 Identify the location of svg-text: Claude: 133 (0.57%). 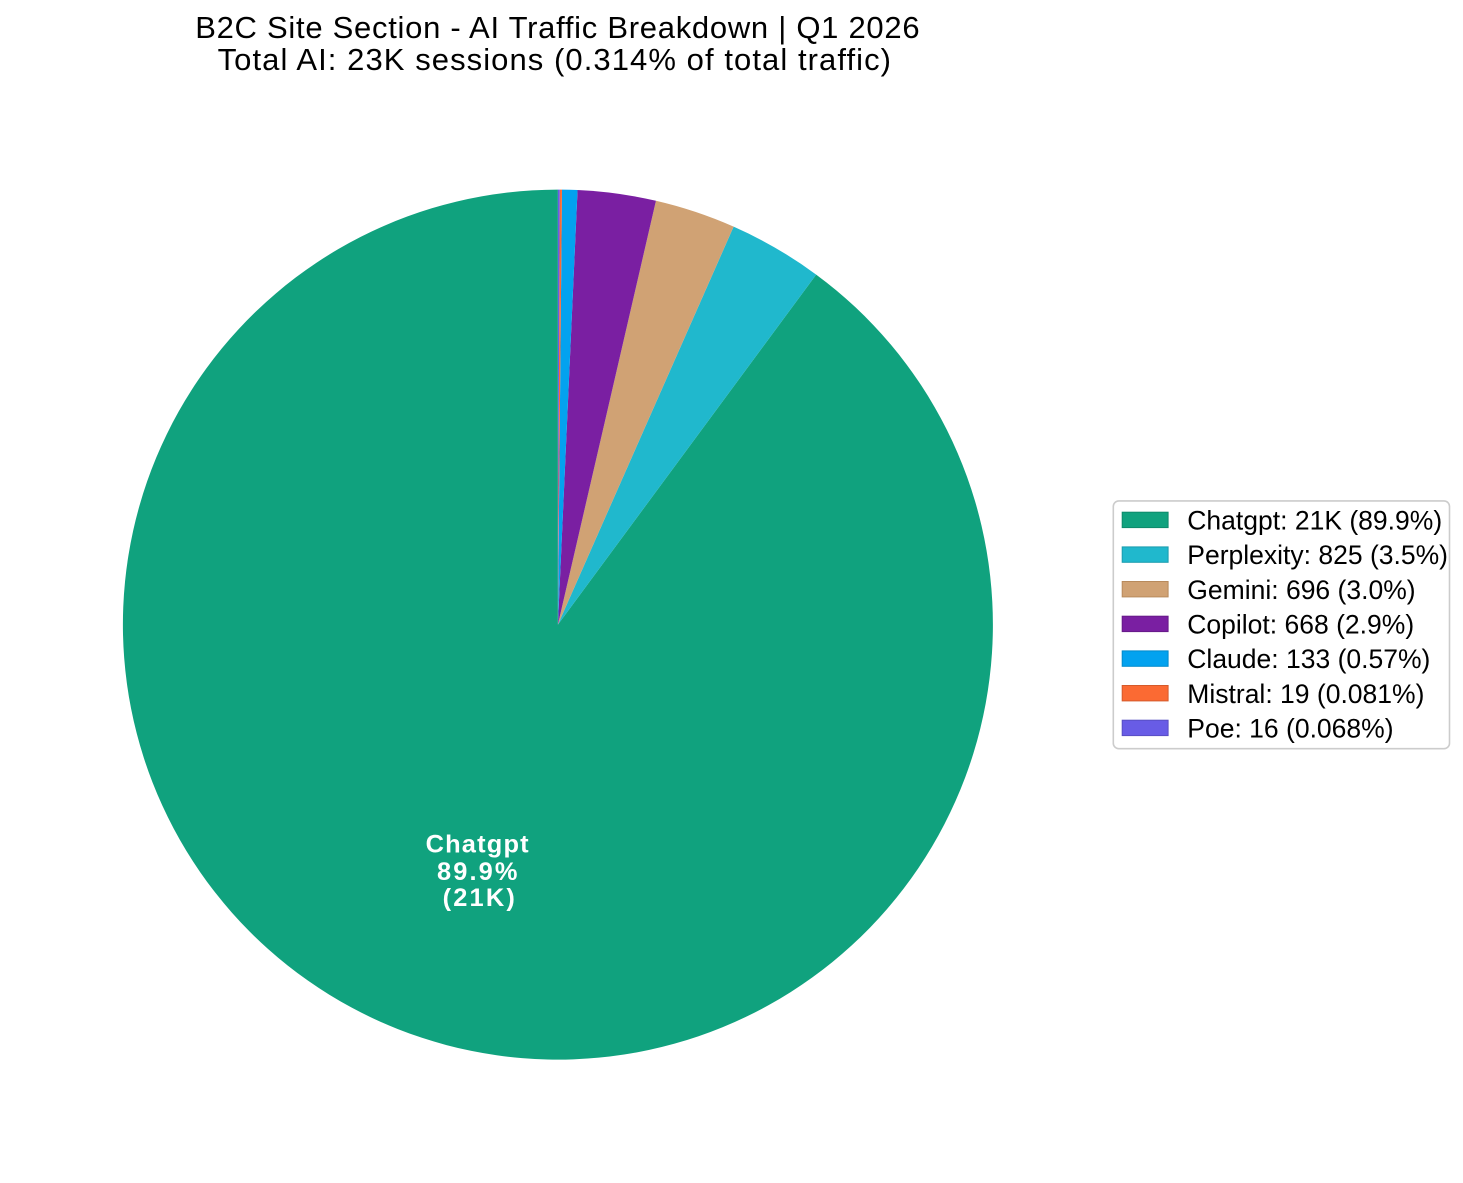
(1308, 659).